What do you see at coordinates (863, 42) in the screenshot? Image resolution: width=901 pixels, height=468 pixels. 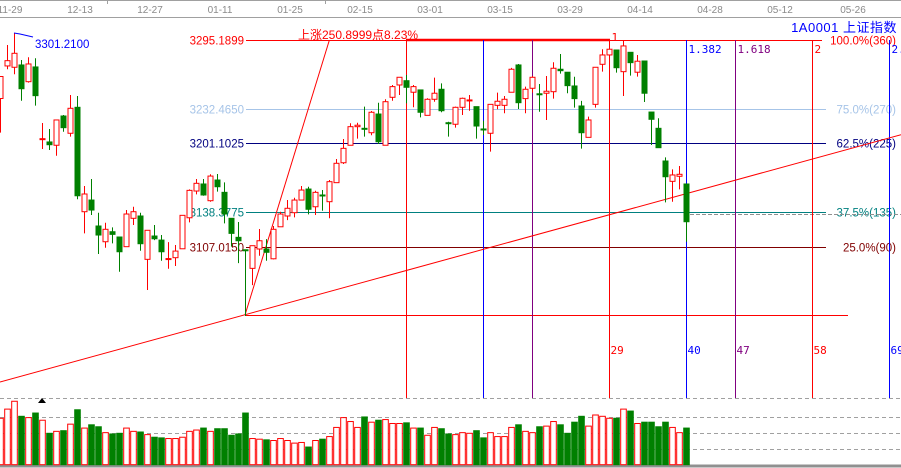 I see `price-level-pct-label: 100.0%(360)` at bounding box center [863, 42].